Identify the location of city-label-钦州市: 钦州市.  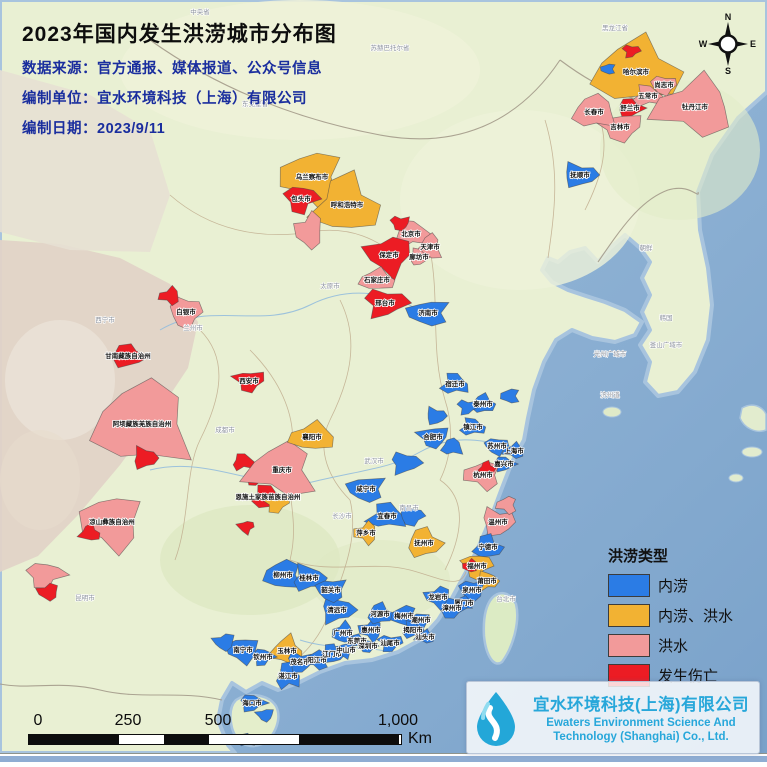
(262, 656).